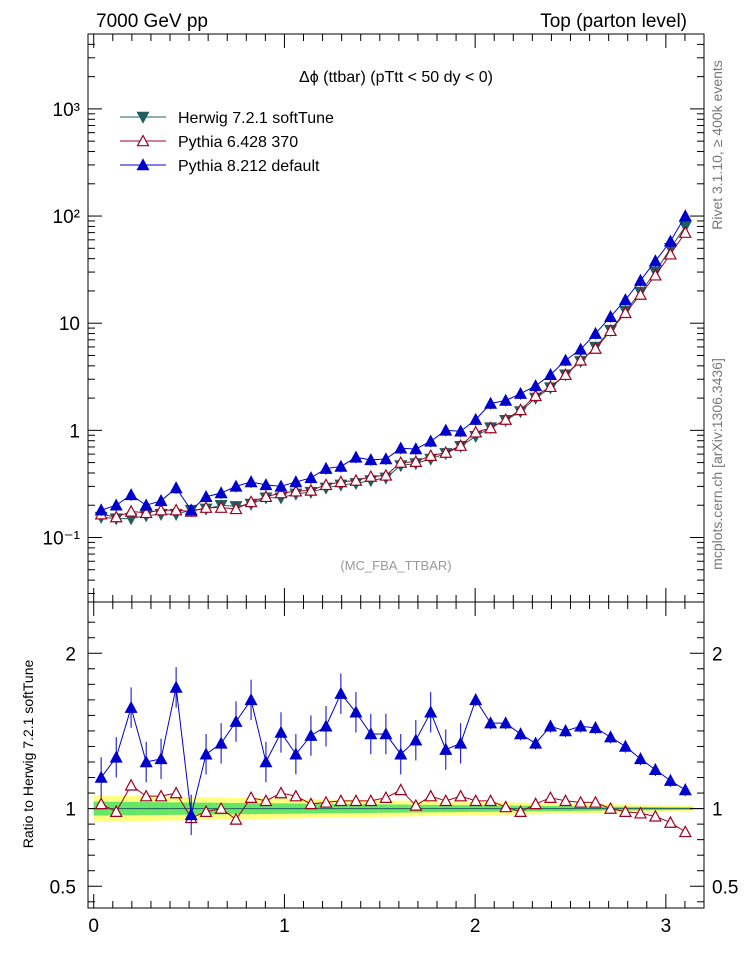 The width and height of the screenshot is (746, 972). Describe the element at coordinates (717, 810) in the screenshot. I see `ratio-y-tick-label-right: 1` at that location.